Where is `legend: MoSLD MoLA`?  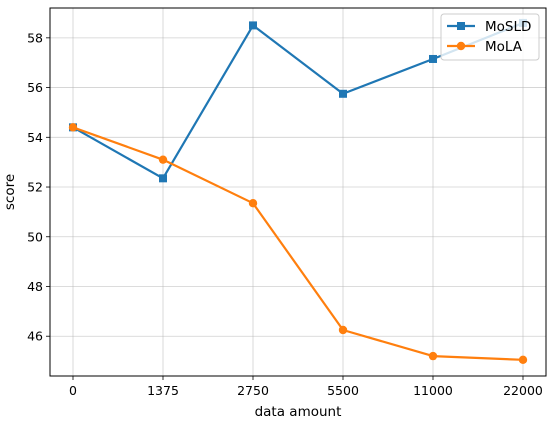 legend: MoSLD MoLA is located at coordinates (490, 37).